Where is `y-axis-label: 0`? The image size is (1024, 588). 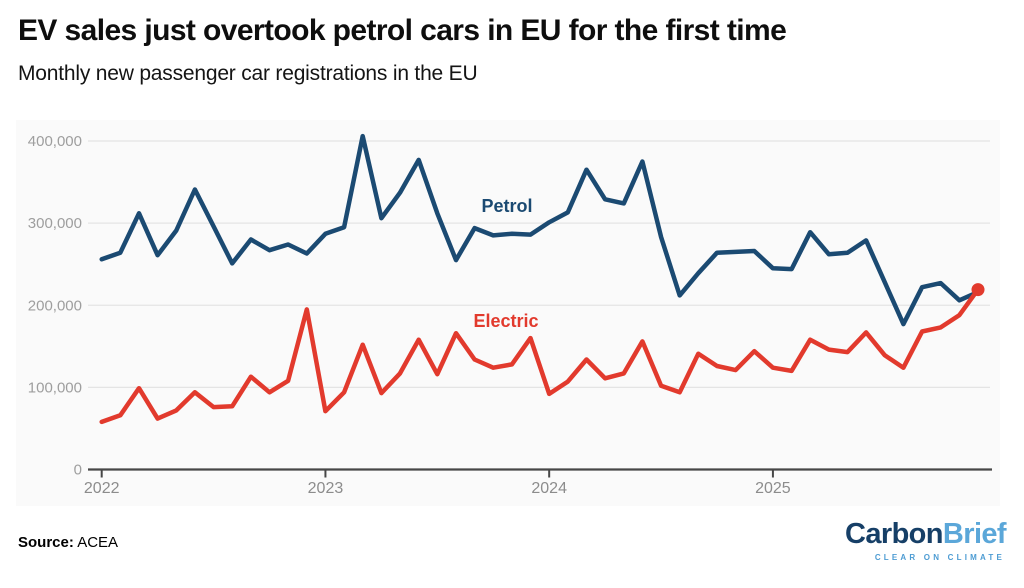
y-axis-label: 0 is located at coordinates (78, 470).